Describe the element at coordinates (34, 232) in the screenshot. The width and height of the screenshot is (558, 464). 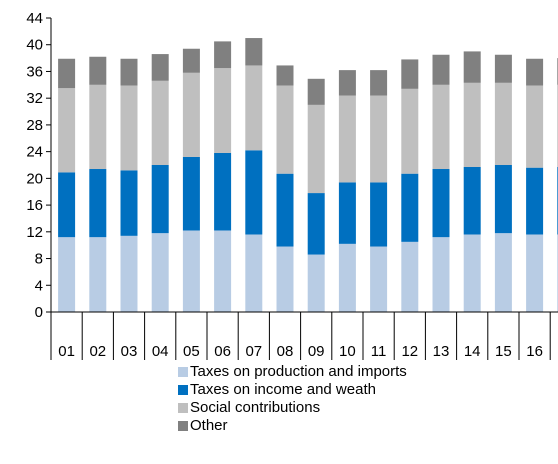
I see `y-tick-label: 12` at that location.